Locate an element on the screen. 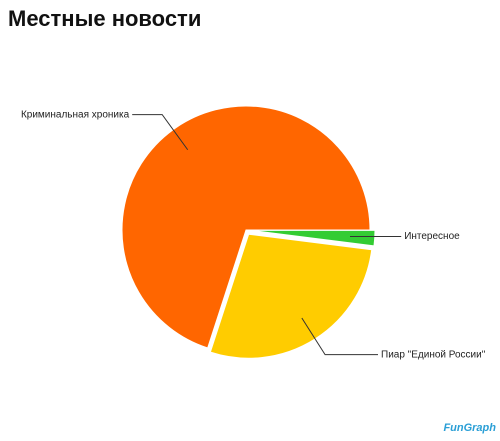  slice-label: Интересное is located at coordinates (432, 236).